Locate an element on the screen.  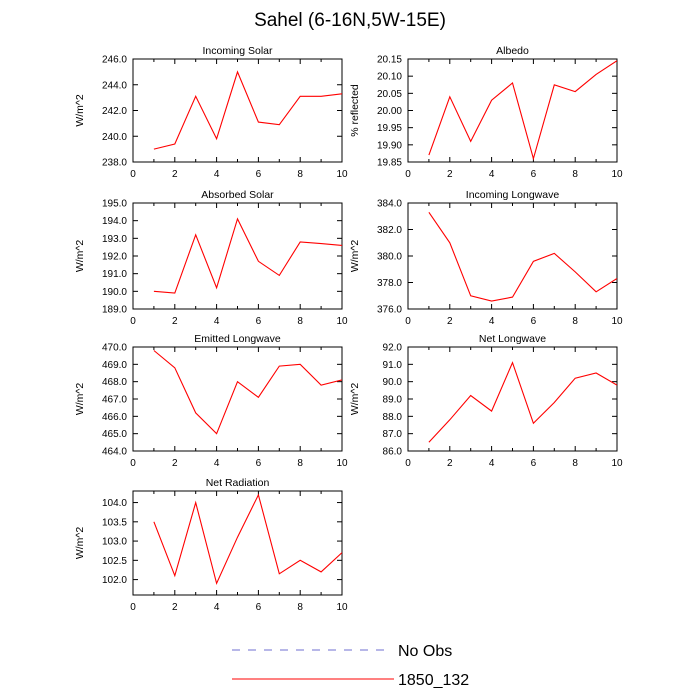
panel-3-ytick-label: 192.0 is located at coordinates (114, 257).